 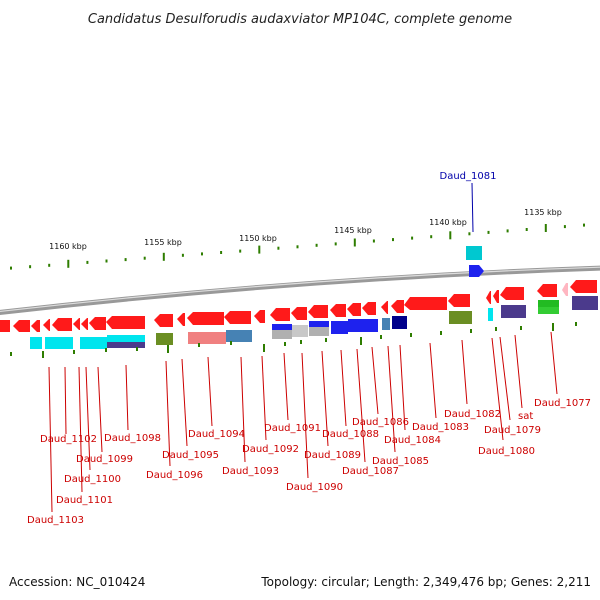 What do you see at coordinates (523, 378) in the screenshot?
I see `label-sat: sat` at bounding box center [523, 378].